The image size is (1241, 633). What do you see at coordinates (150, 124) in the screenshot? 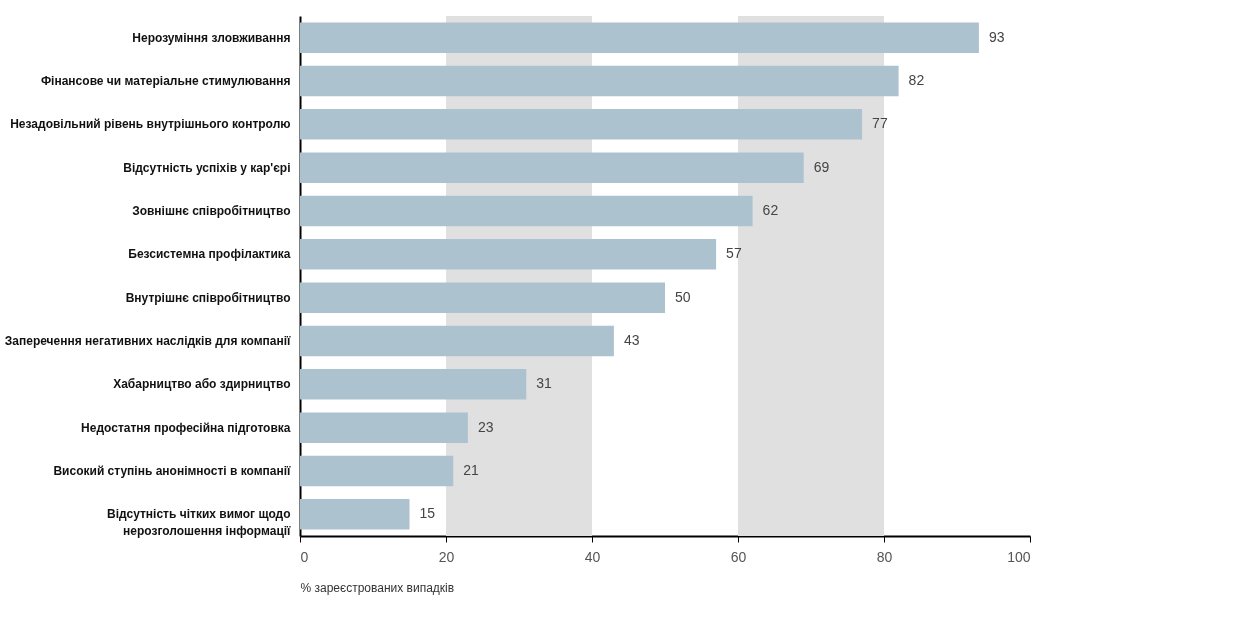
I see `y-tick-label: Незадовільний рівень внутрішнього контролю` at bounding box center [150, 124].